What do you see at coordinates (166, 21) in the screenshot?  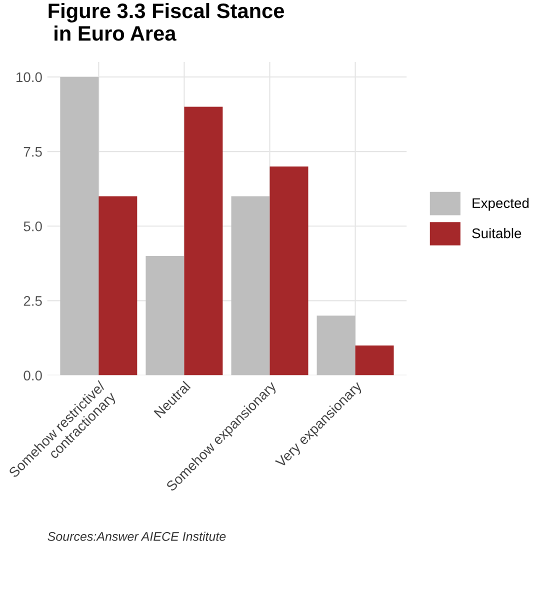 I see `chart-title: Figure 3.3 Fiscal Stance in Euro Area` at bounding box center [166, 21].